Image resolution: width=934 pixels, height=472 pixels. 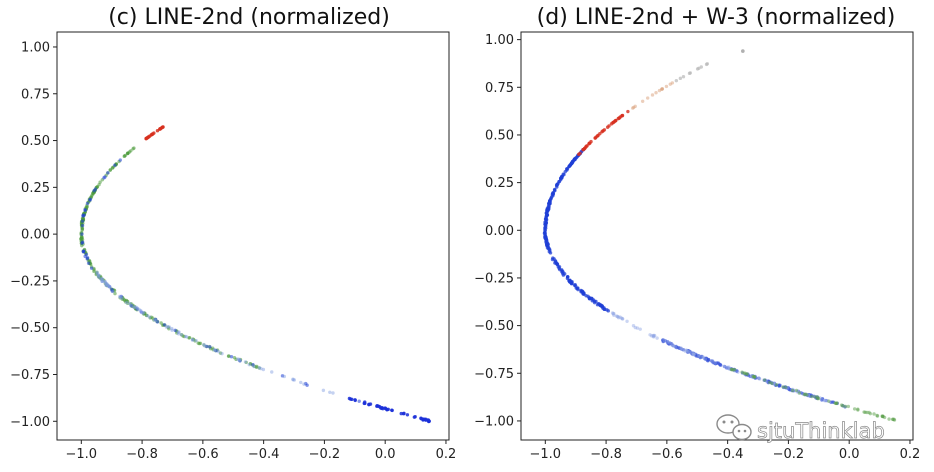 What do you see at coordinates (499, 135) in the screenshot?
I see `y-tick-label: 0.50` at bounding box center [499, 135].